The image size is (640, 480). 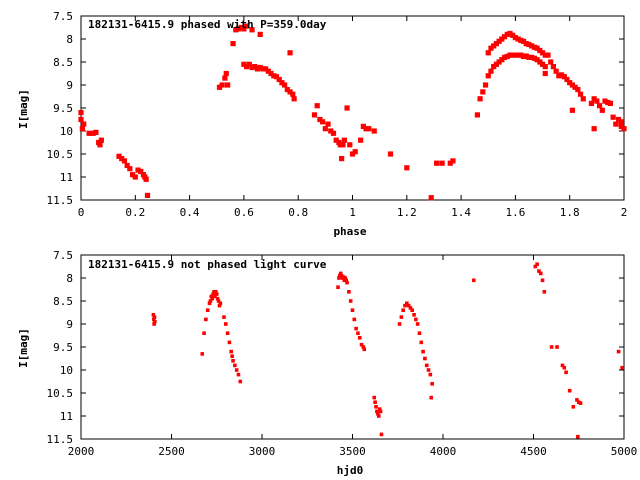 I want to click on unphased-y-axis-label: I[mag], so click(x=23, y=348).